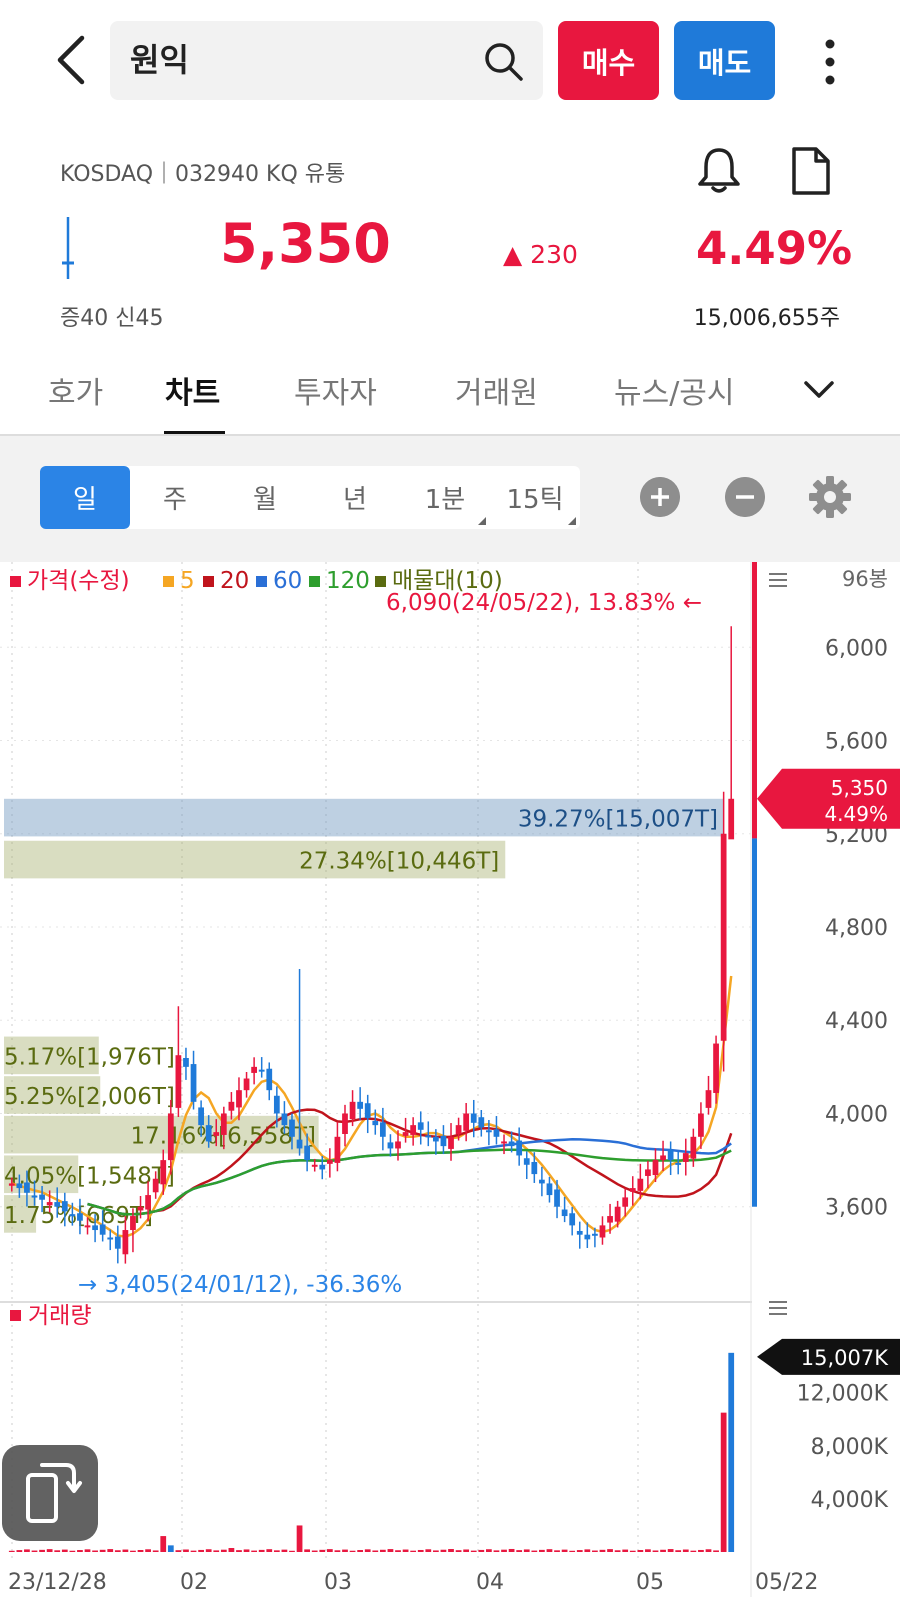 Image resolution: width=900 pixels, height=1597 pixels. Describe the element at coordinates (544, 603) in the screenshot. I see `high-annotation: 6,090(24/05/22), 13.83% ←` at that location.